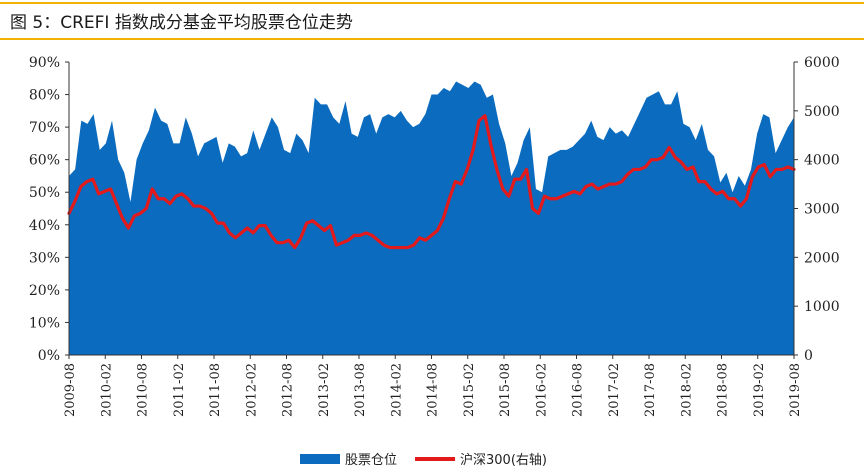  I want to click on x-tick-label: 2011-08, so click(215, 390).